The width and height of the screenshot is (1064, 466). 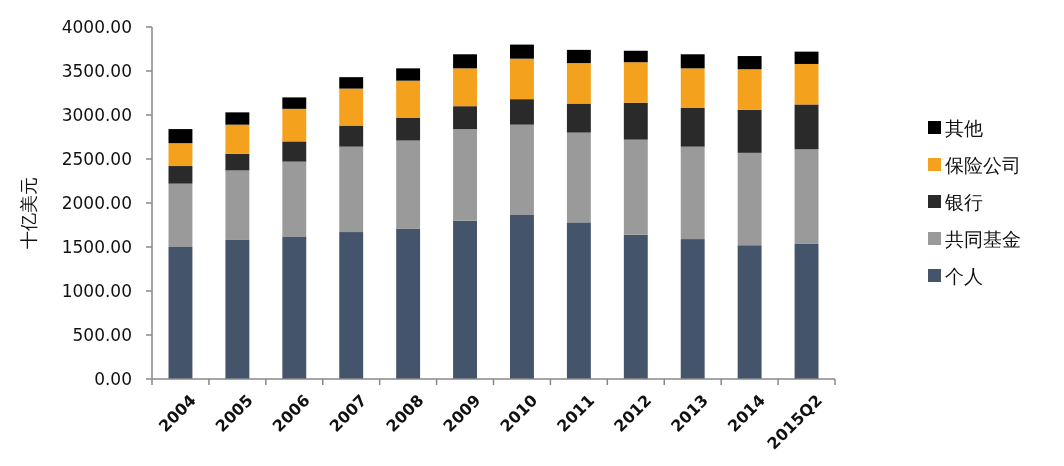 I want to click on y-tick-label: 0.00, so click(x=113, y=379).